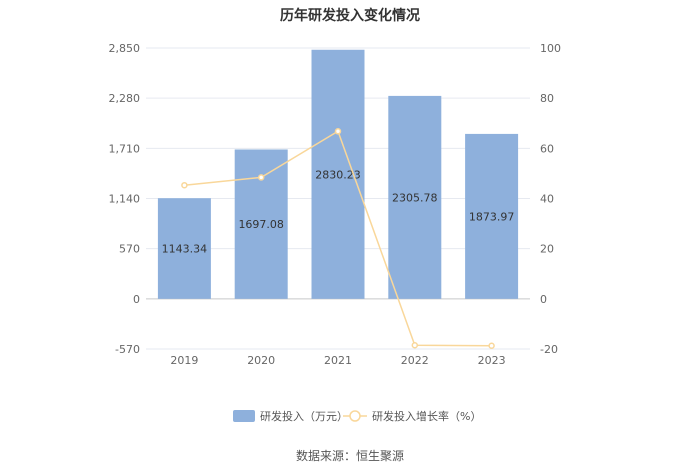 This screenshot has width=700, height=473. I want to click on y-right-tick-label: -20, so click(549, 349).